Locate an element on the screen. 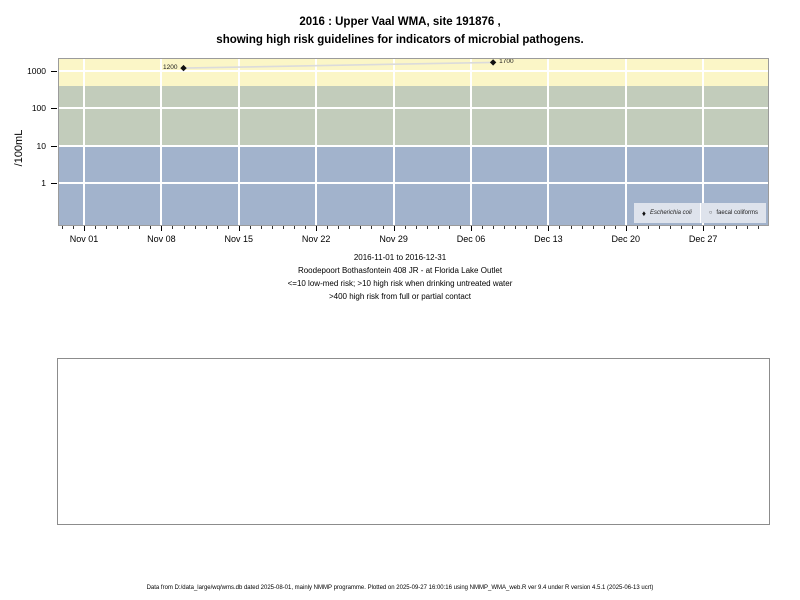 This screenshot has width=800, height=600. y-tick-label: 1000 is located at coordinates (36, 71).